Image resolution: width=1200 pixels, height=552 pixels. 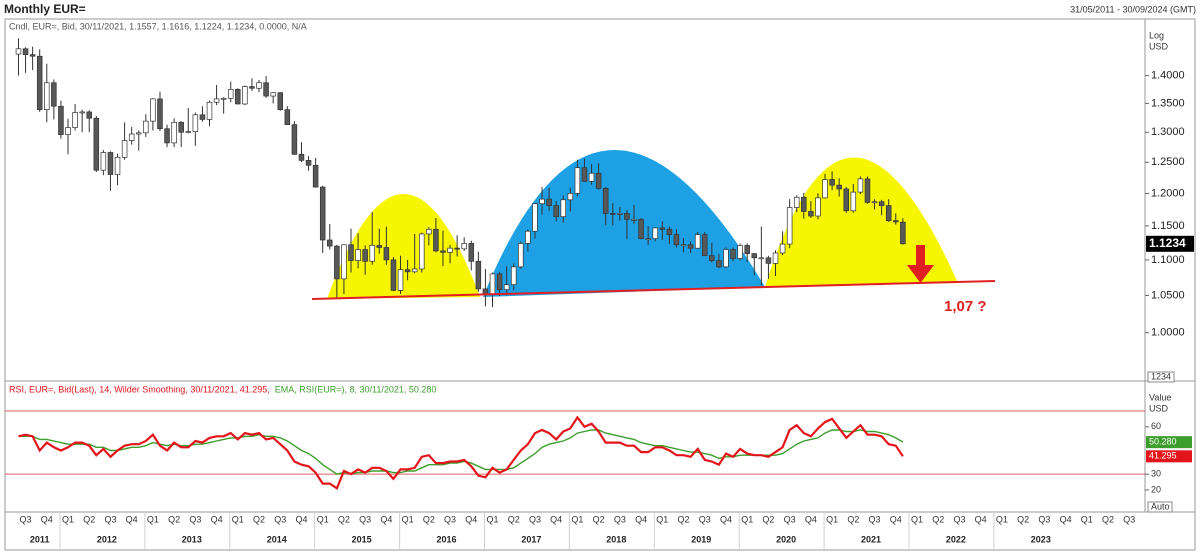 I want to click on last-price: 1.1234, so click(x=1167, y=243).